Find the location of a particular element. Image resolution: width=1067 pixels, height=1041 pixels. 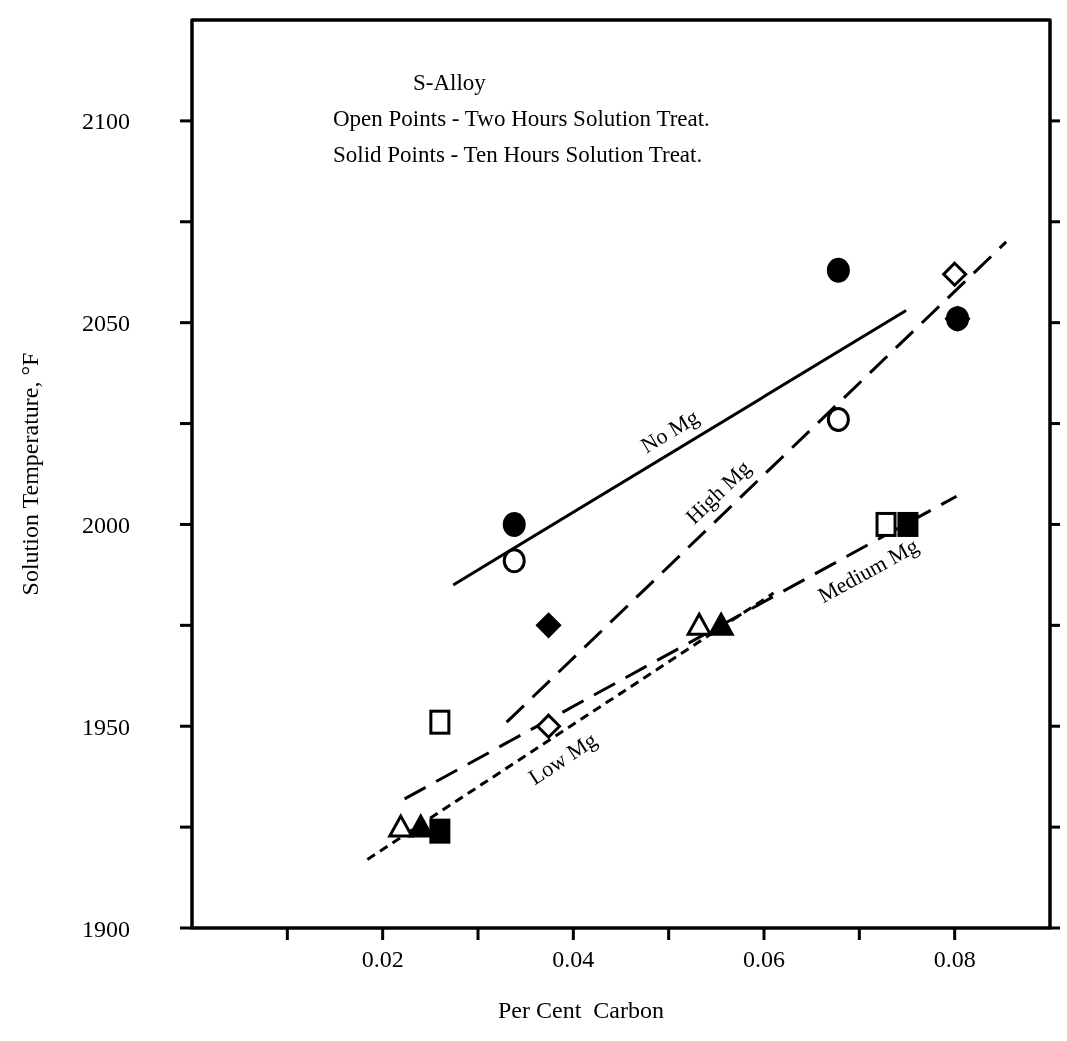

x-tick-label: 0.02 is located at coordinates (382, 959).